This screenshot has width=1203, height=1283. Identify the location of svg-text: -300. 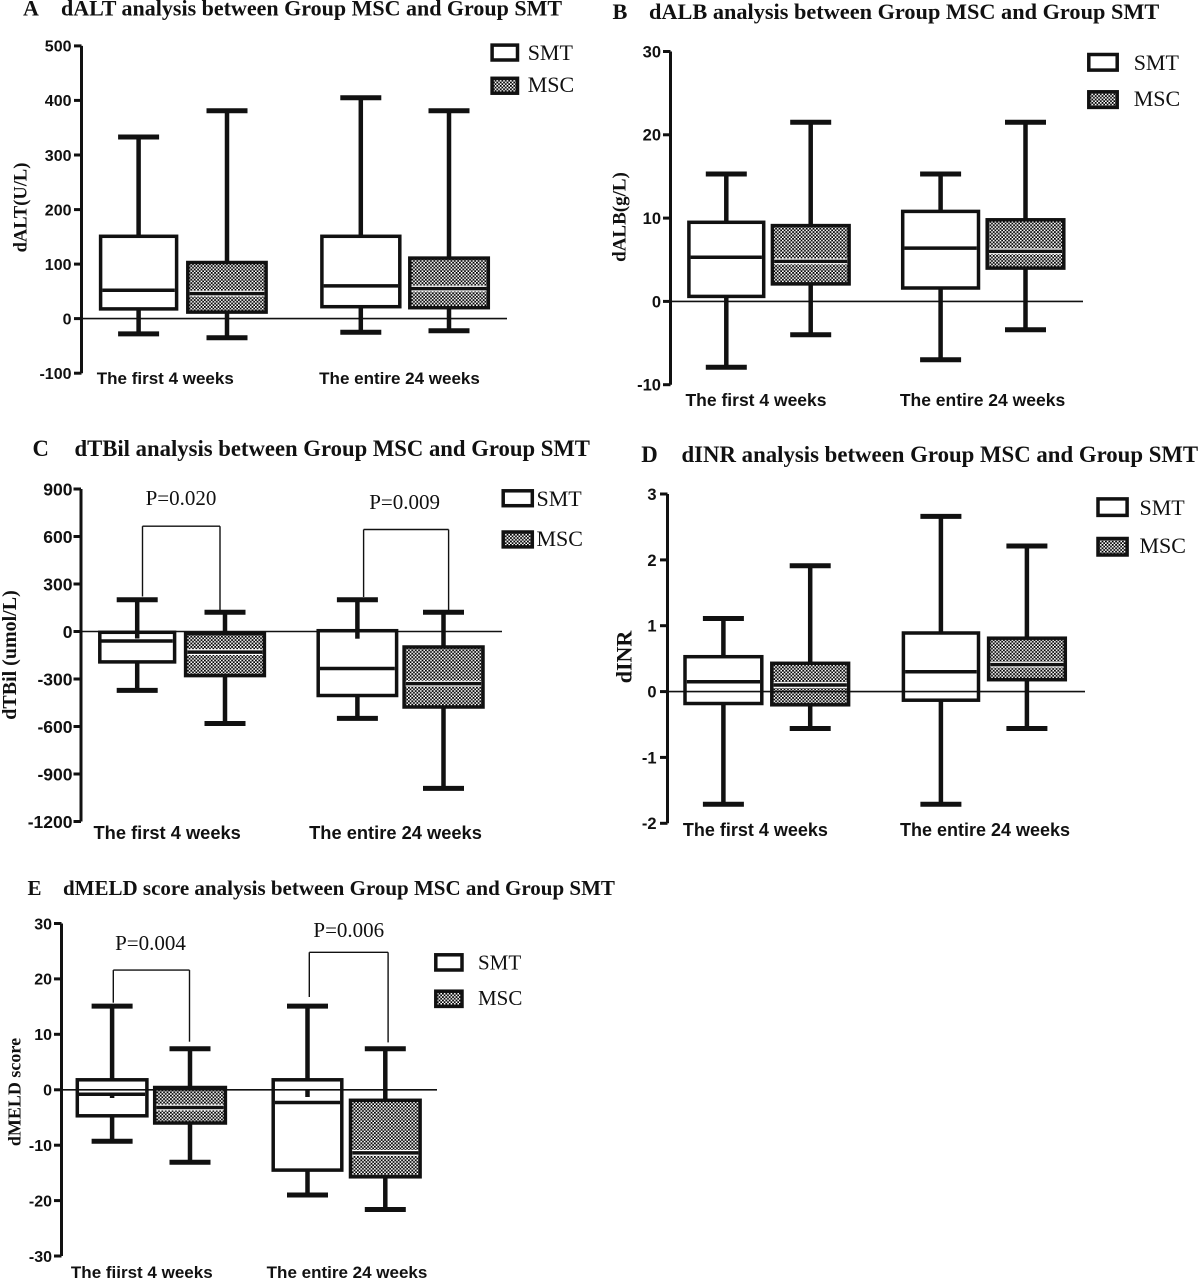
(54, 679).